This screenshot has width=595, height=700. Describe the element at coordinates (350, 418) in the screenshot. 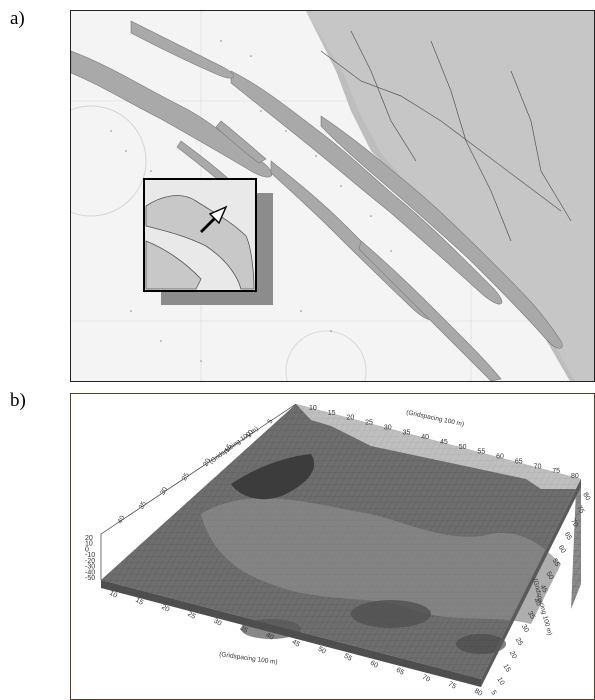

I see `tick-label-x-back: 20` at that location.